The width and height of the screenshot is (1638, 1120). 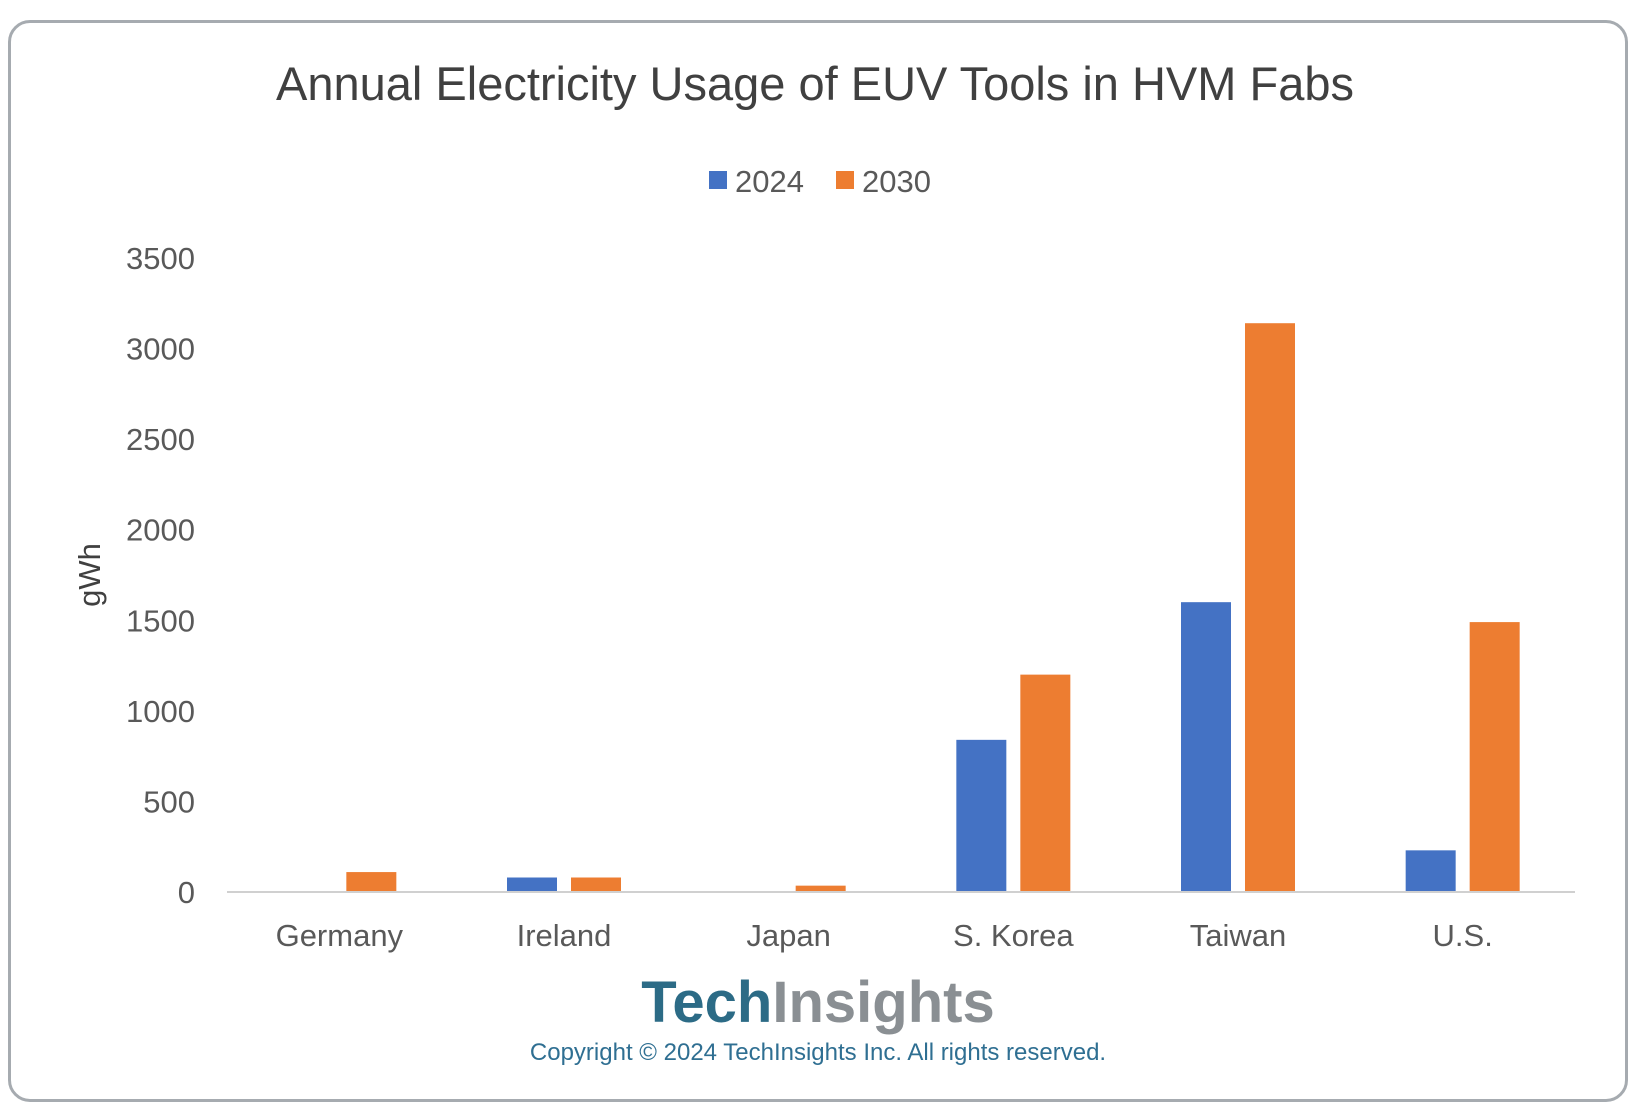 What do you see at coordinates (769, 181) in the screenshot?
I see `legend-label-2024: 2024` at bounding box center [769, 181].